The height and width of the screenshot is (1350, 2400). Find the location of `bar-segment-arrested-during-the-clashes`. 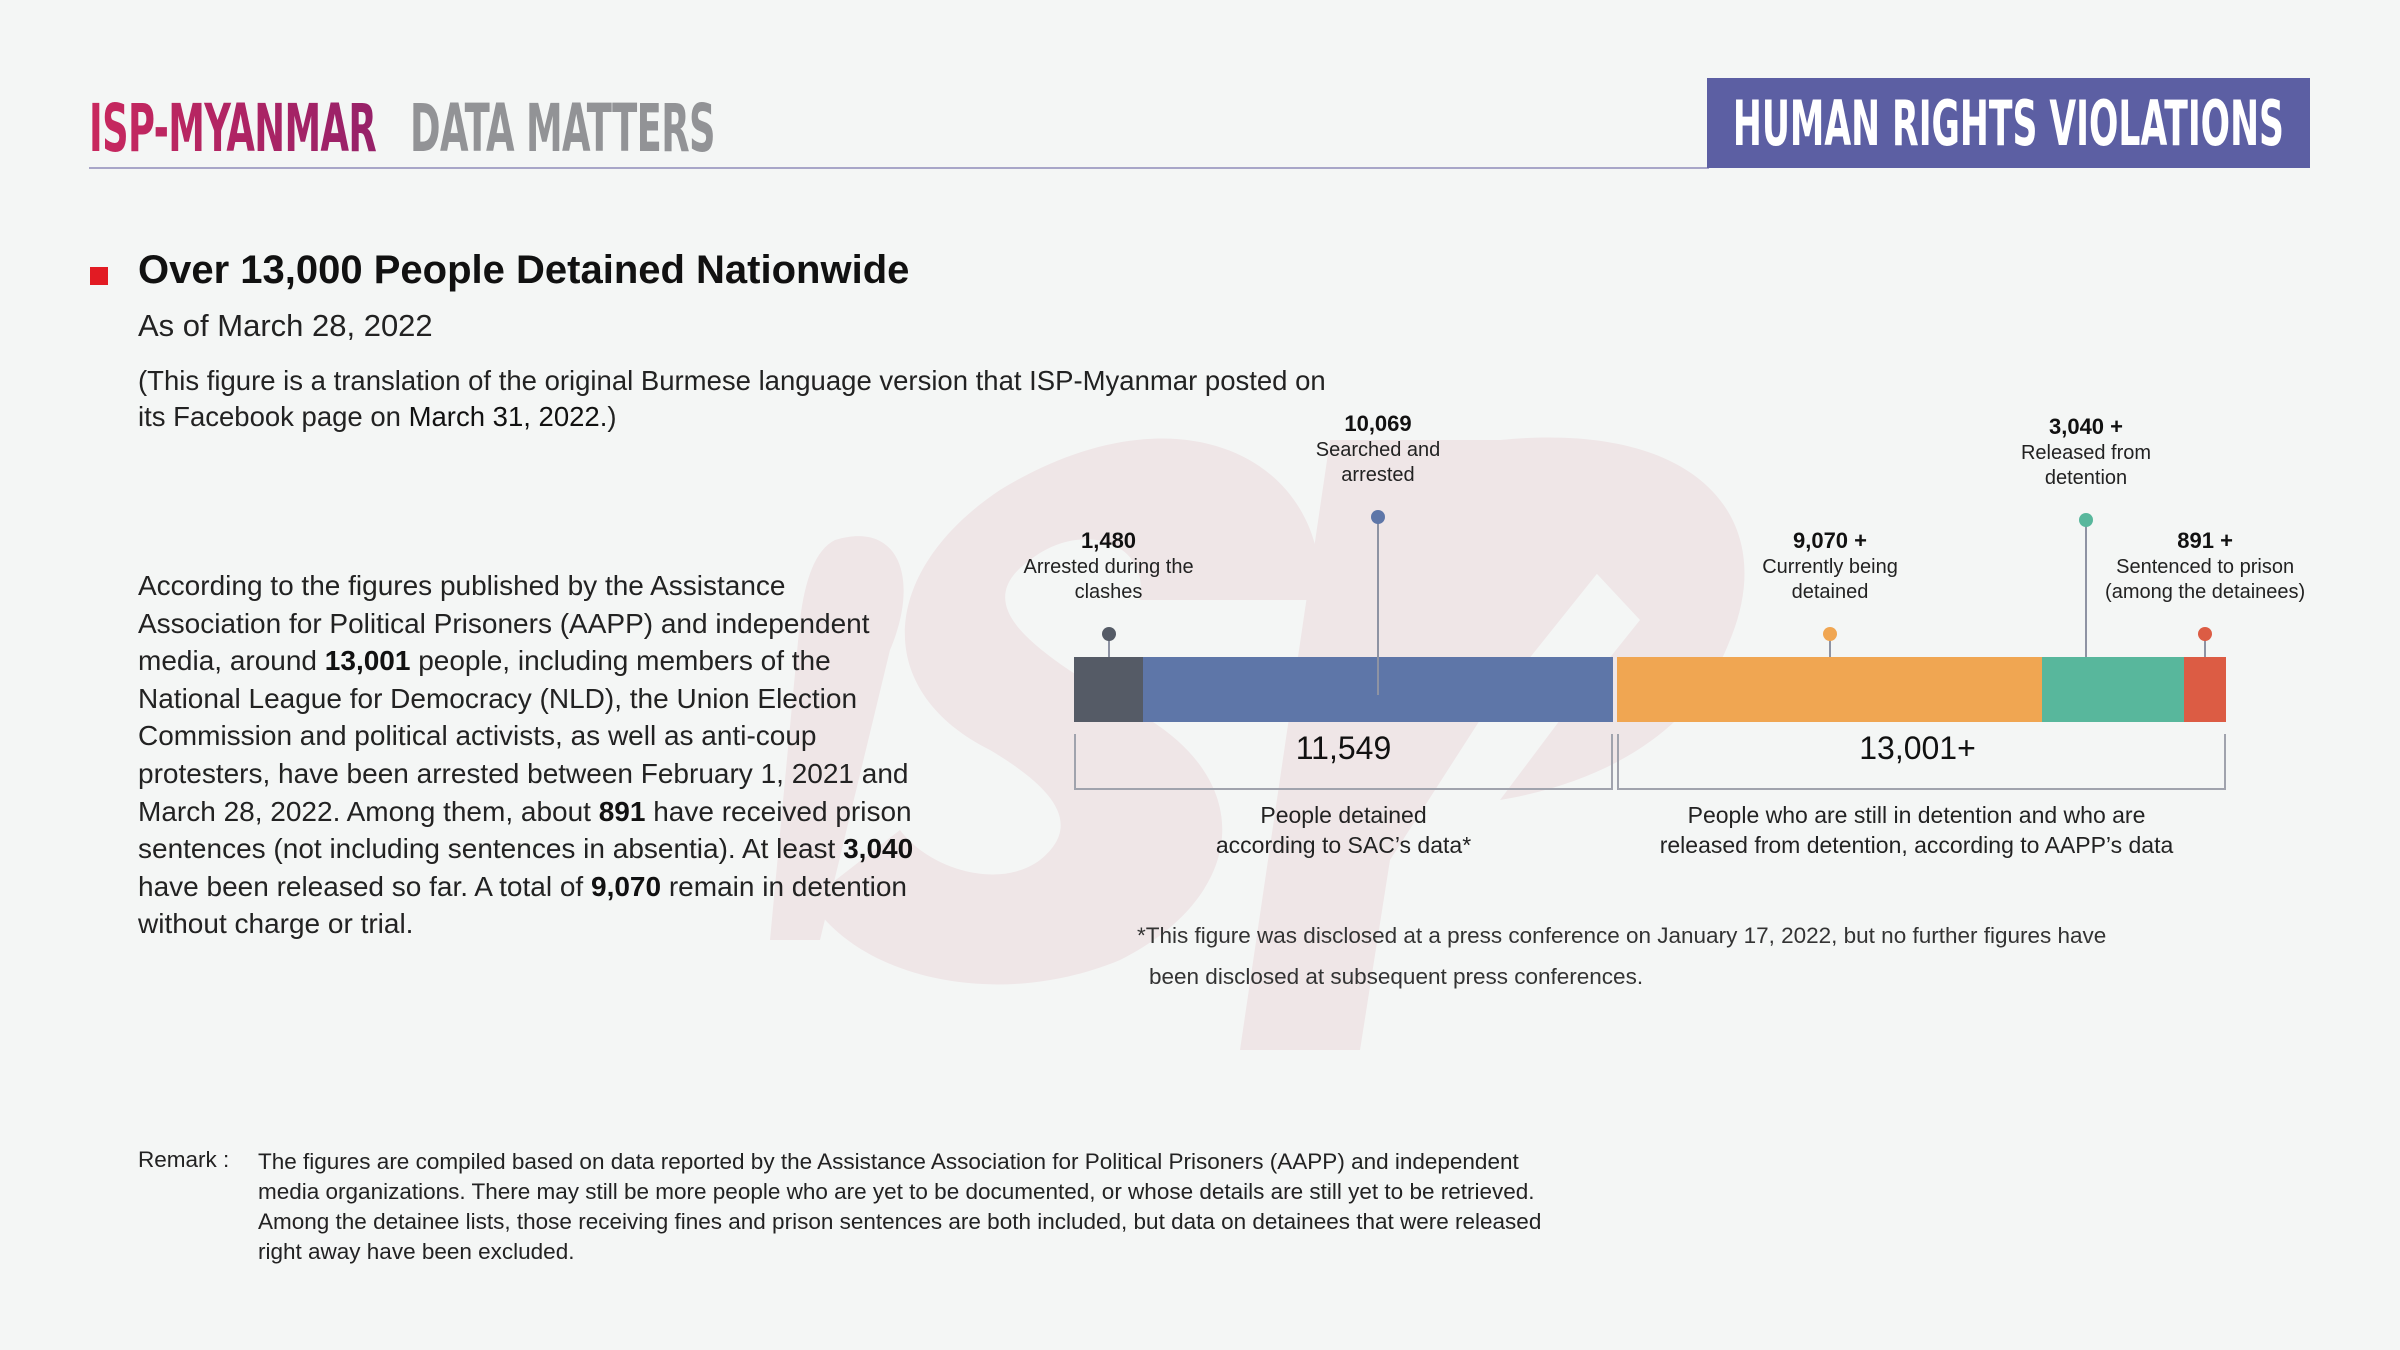

bar-segment-arrested-during-the-clashes is located at coordinates (1109, 689).